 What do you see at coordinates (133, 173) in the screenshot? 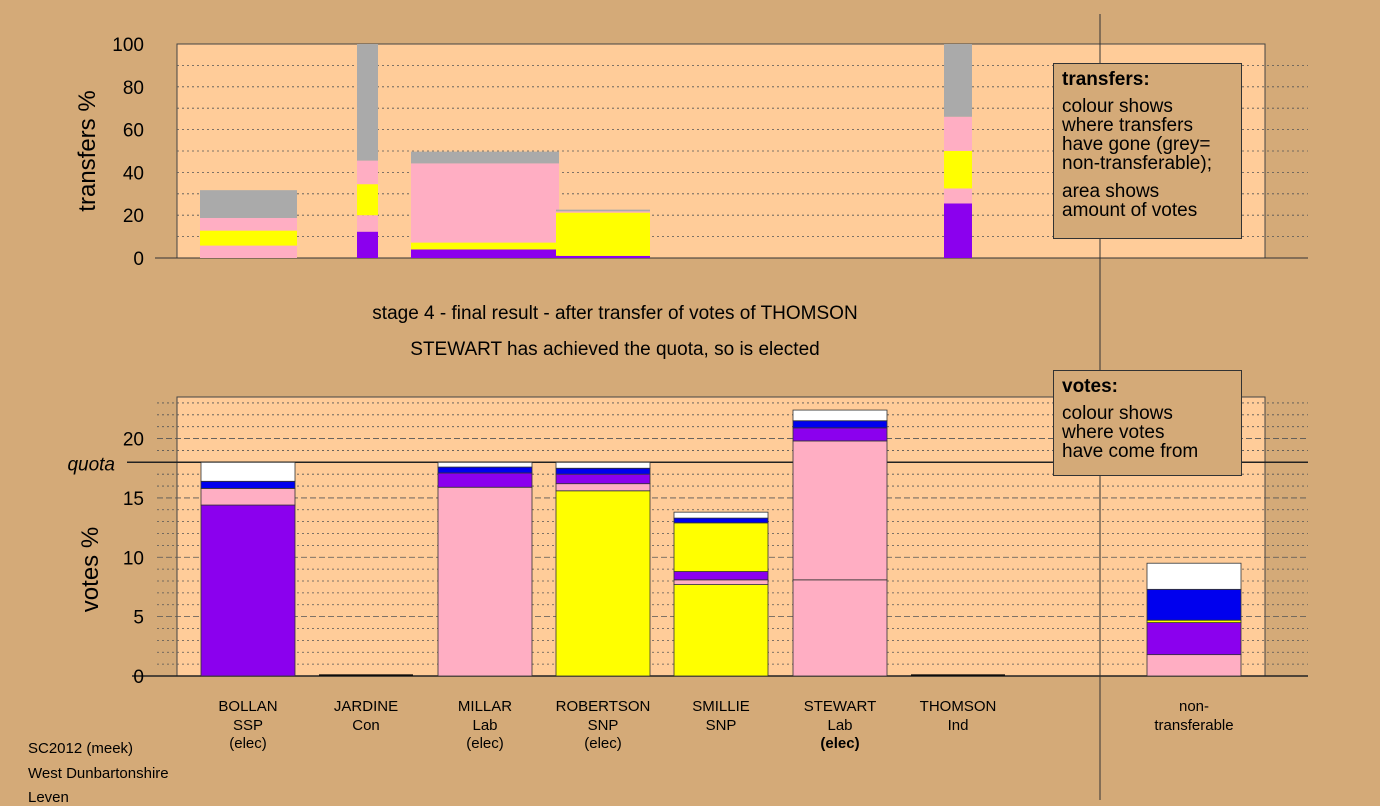
I see `transfers-y-tick-label: 40` at bounding box center [133, 173].